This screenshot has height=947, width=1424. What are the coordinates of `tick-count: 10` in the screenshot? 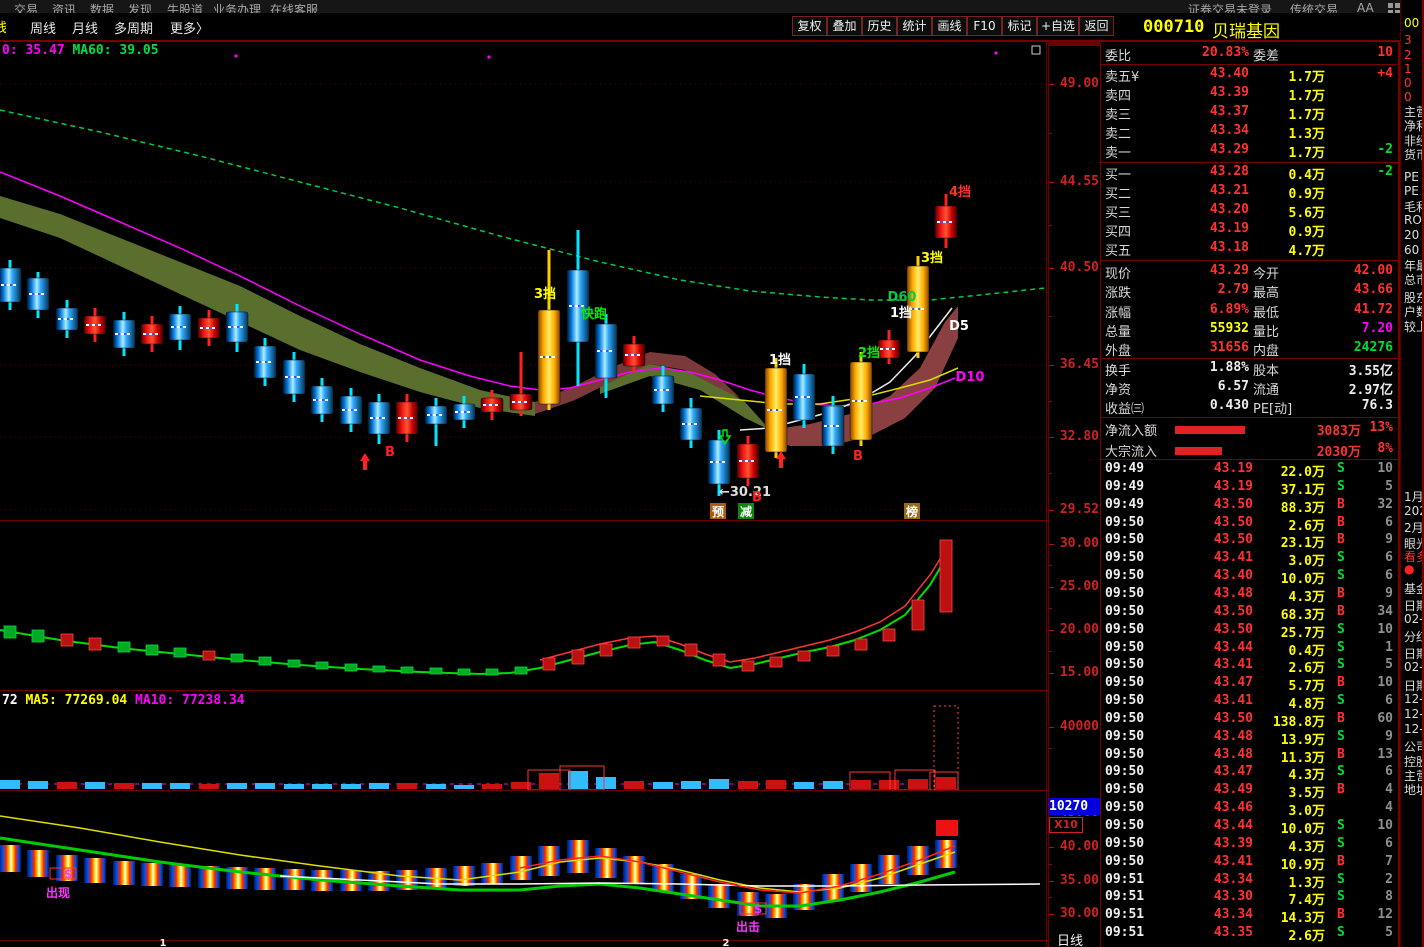 It's located at (1385, 629).